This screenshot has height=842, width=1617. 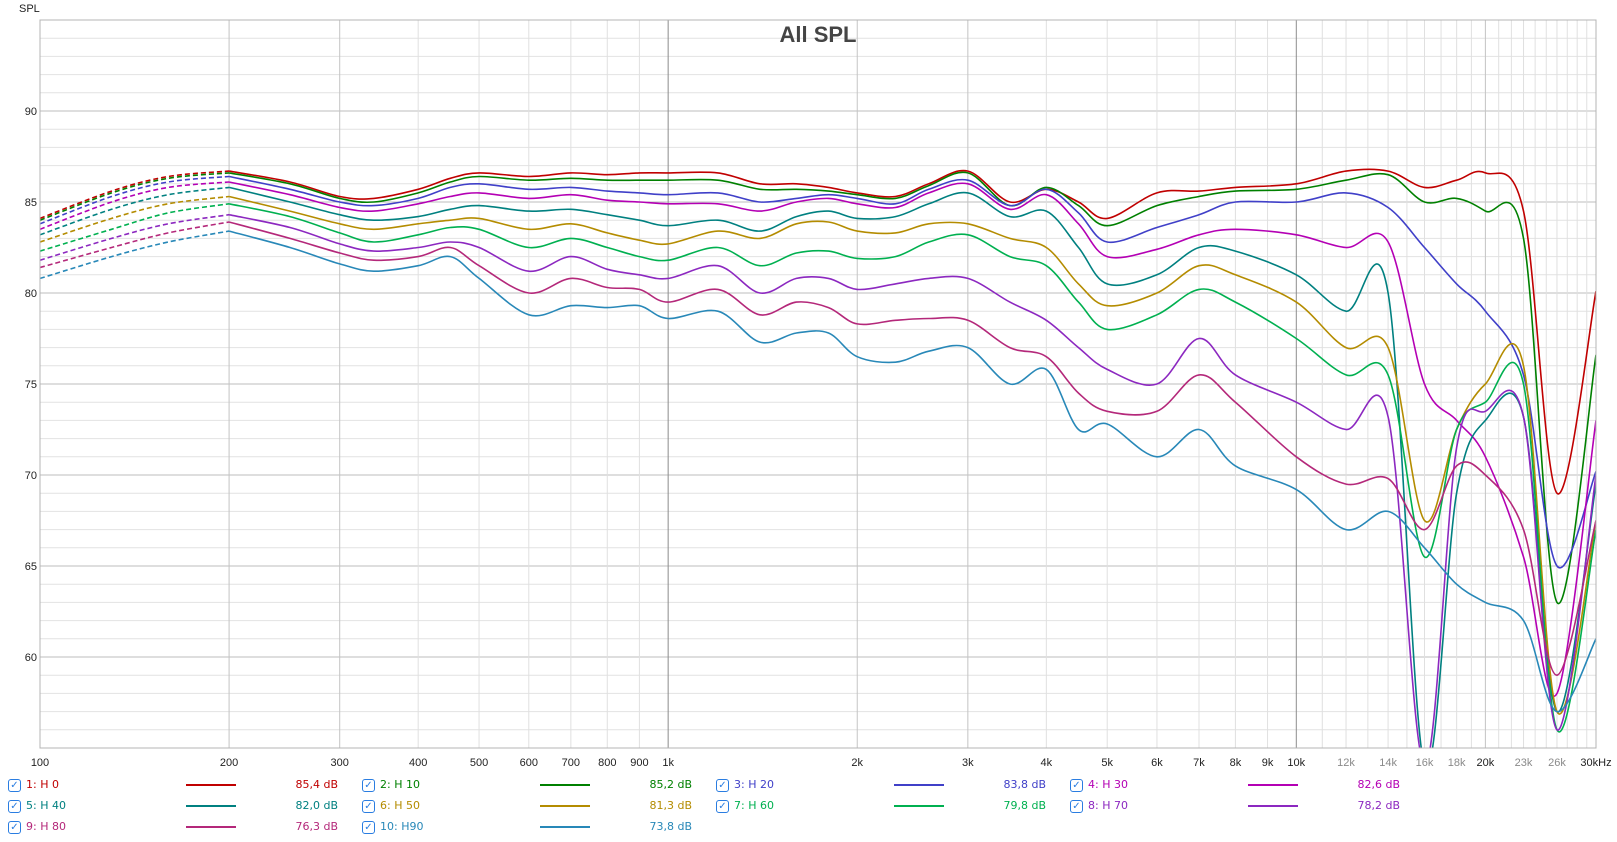 What do you see at coordinates (31, 112) in the screenshot?
I see `y-tick-label: 90` at bounding box center [31, 112].